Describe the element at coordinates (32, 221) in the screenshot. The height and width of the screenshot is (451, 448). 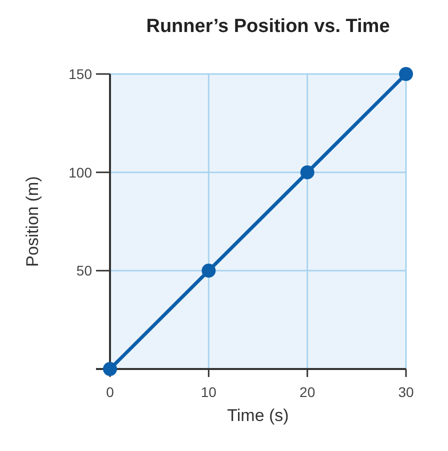
I see `y-axis-title: Position (m)` at that location.